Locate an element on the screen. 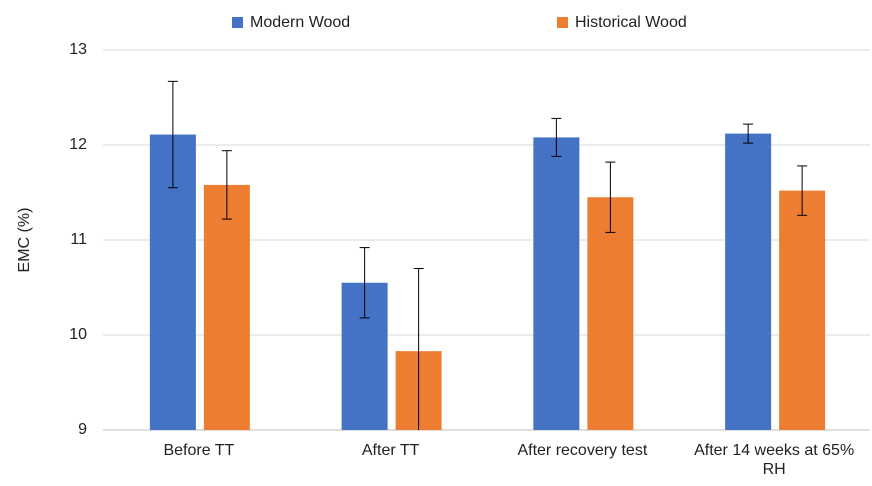  legend-label: Historical Wood is located at coordinates (631, 22).